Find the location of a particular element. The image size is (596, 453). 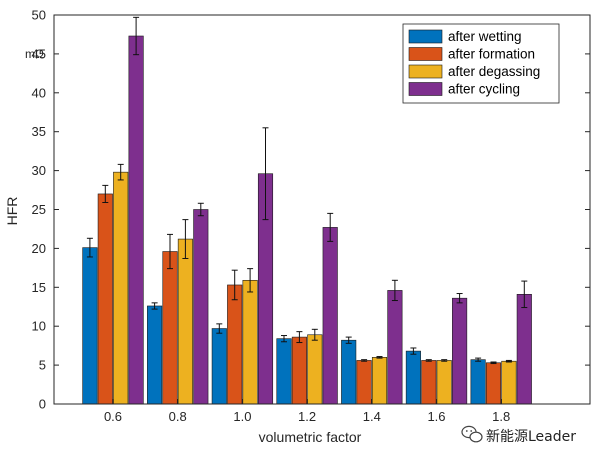

y-tick-label-40: 40 is located at coordinates (39, 92).